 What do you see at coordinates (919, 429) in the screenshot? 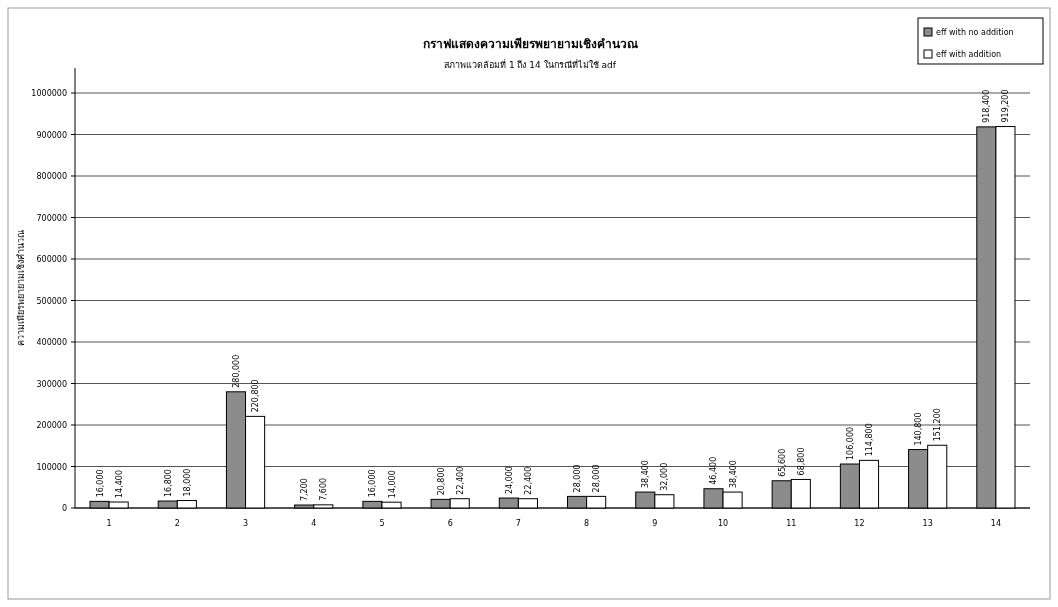
I see `data-label: 140,800` at bounding box center [919, 429].